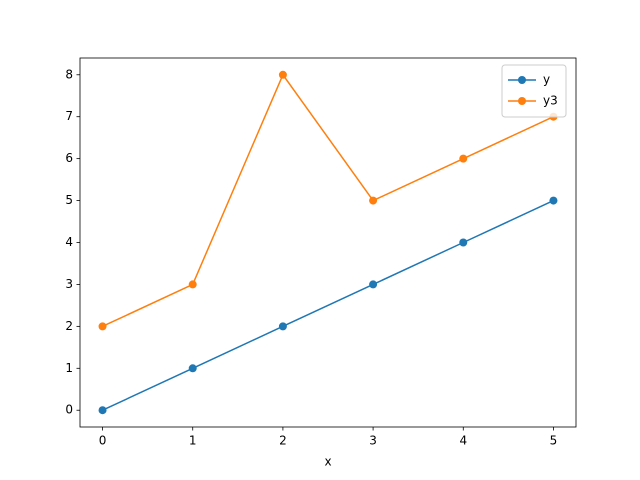  What do you see at coordinates (283, 441) in the screenshot?
I see `x-tick-label: 2` at bounding box center [283, 441].